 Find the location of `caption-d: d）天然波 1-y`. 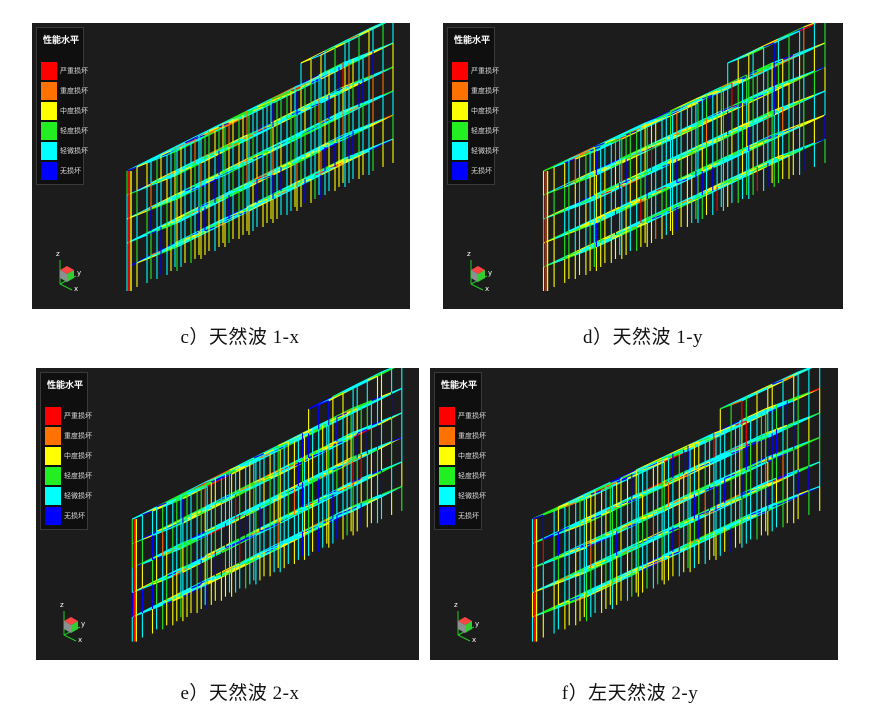

caption-d: d）天然波 1-y is located at coordinates (643, 337).